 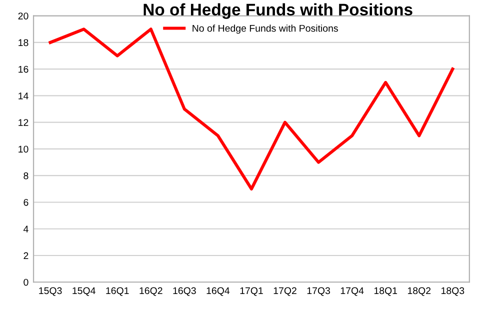 I want to click on y-tick-label: 16, so click(x=23, y=69).